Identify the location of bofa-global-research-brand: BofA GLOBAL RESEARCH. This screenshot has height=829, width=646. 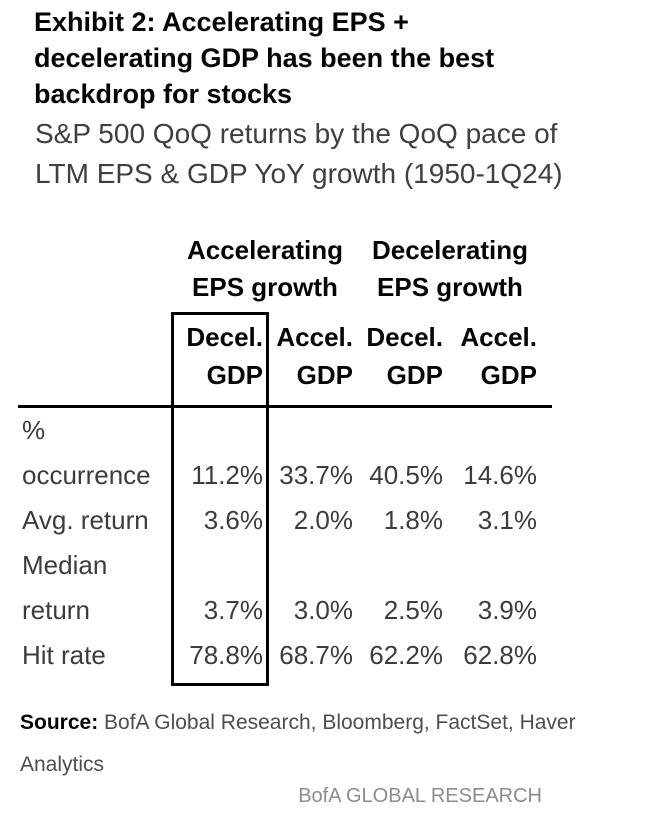
(420, 796).